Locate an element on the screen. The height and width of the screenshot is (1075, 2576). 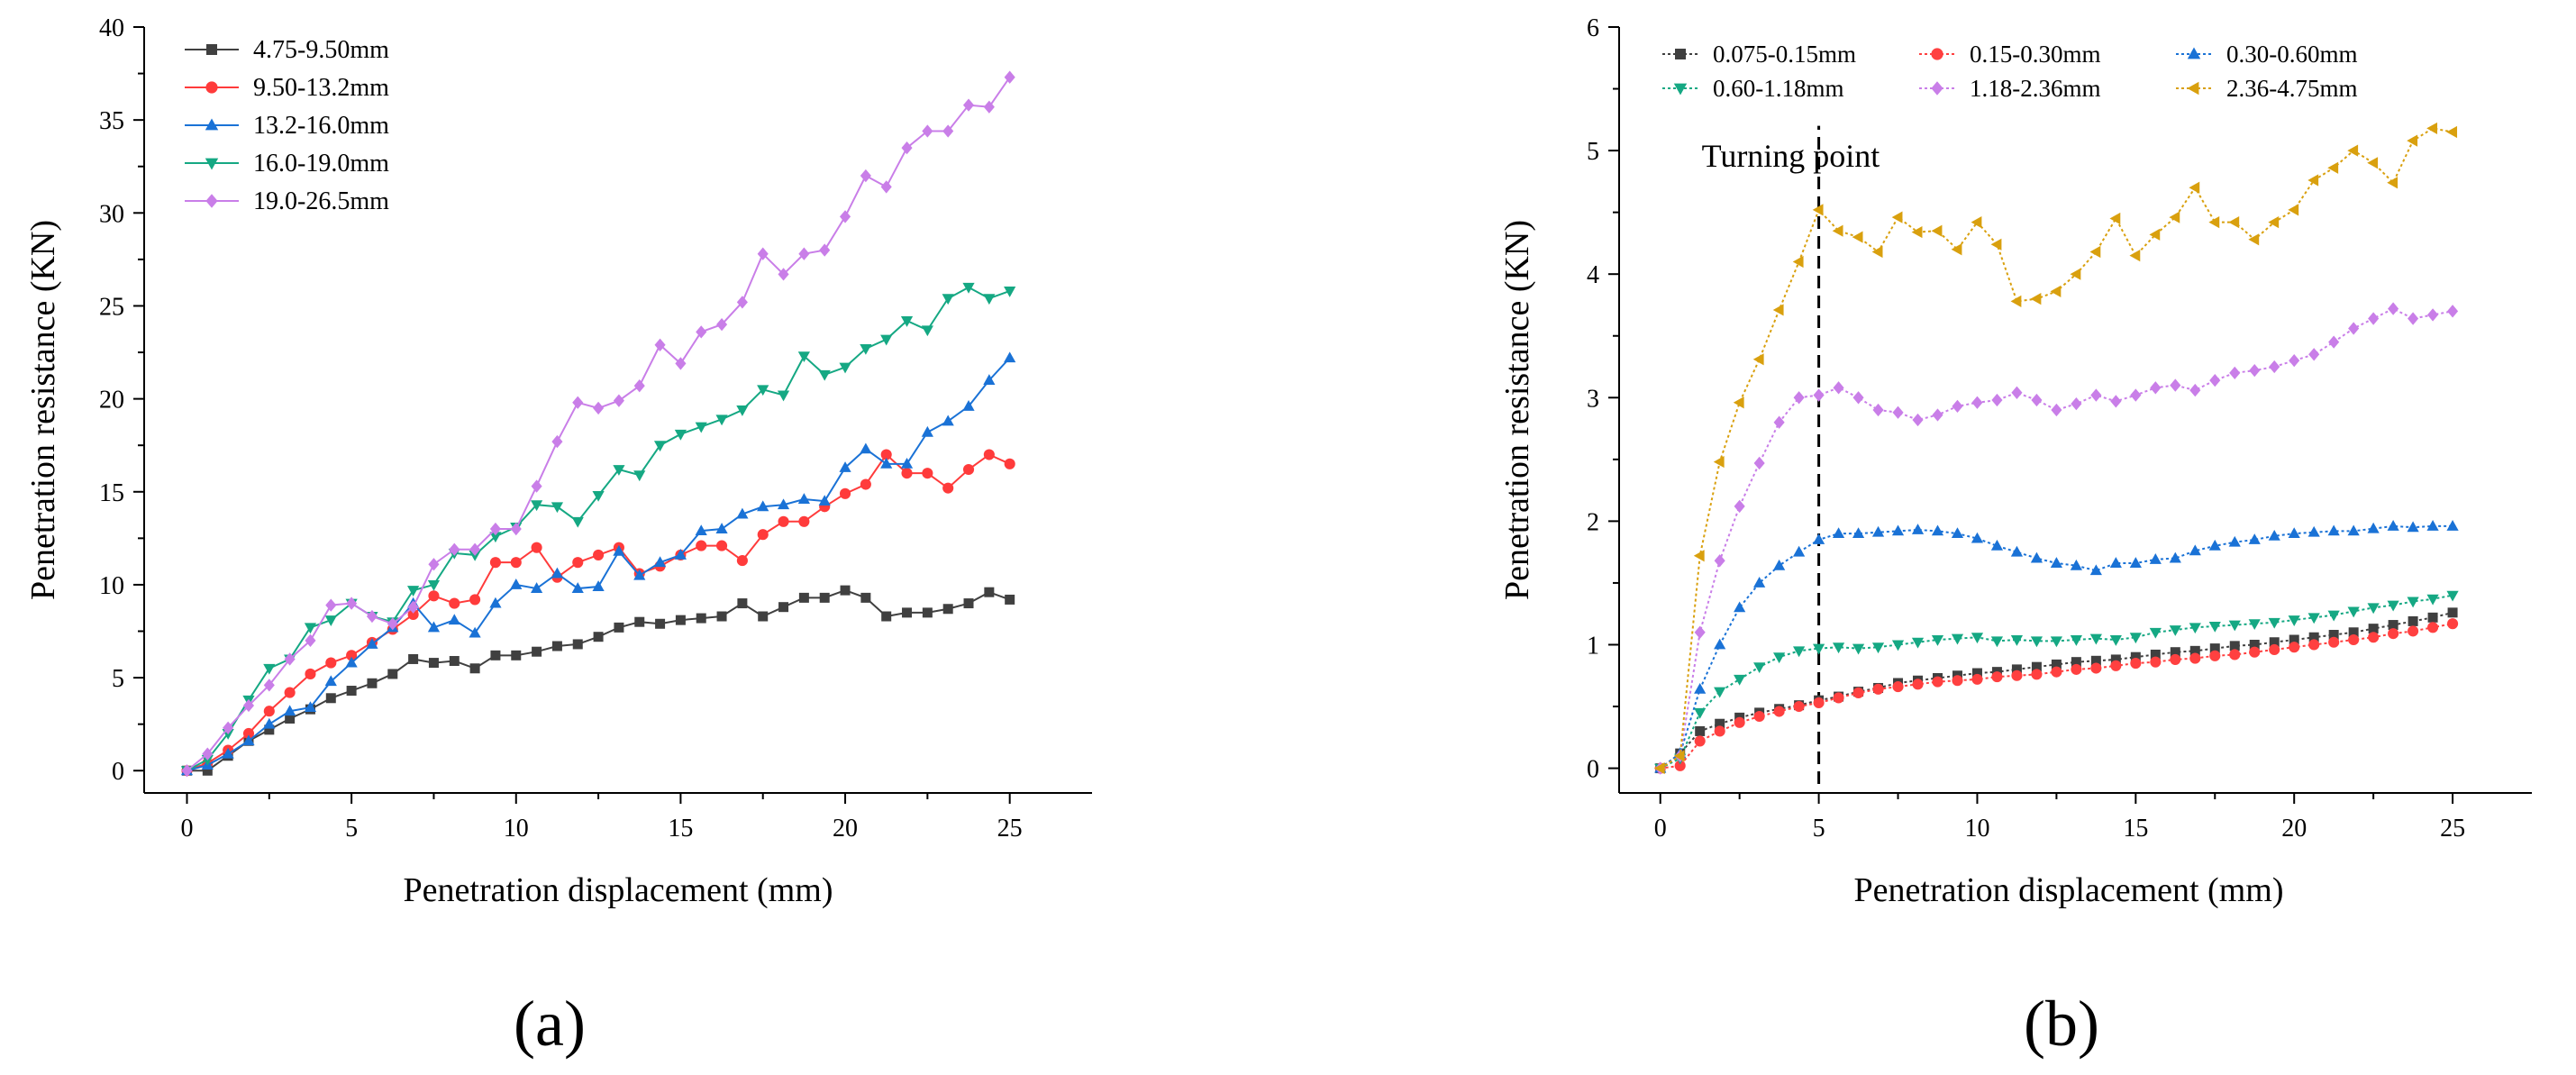
legend-label: 1.18-2.36mm is located at coordinates (2035, 88).